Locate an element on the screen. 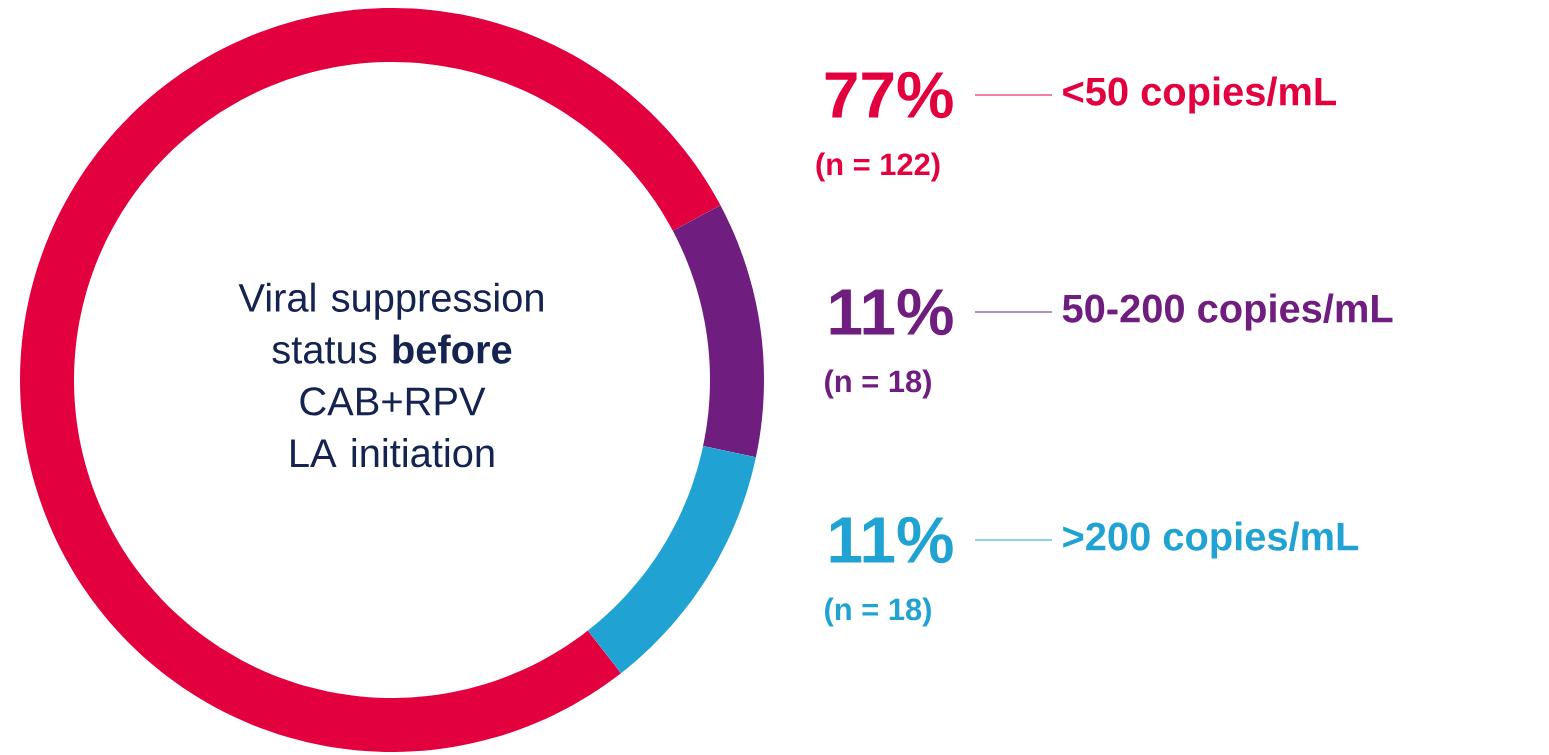  legend-label: <50 copies/mL is located at coordinates (1200, 95).